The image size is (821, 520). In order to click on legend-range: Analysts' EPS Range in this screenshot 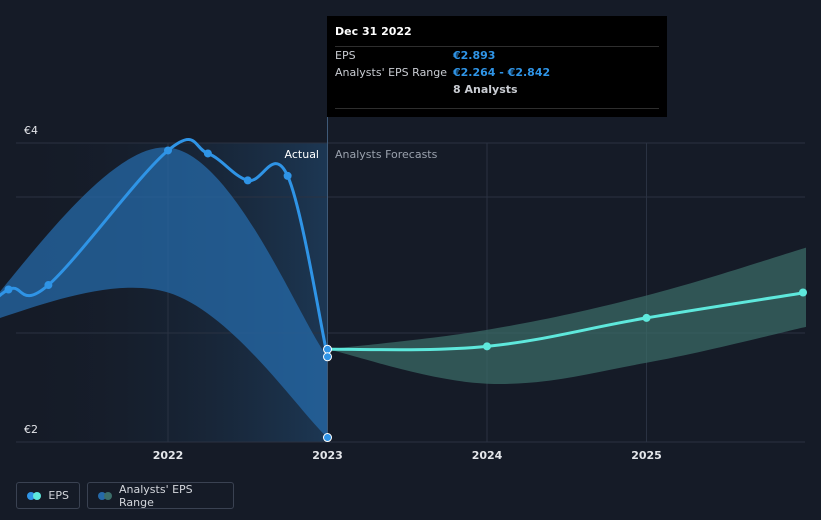, I will do `click(160, 495)`.